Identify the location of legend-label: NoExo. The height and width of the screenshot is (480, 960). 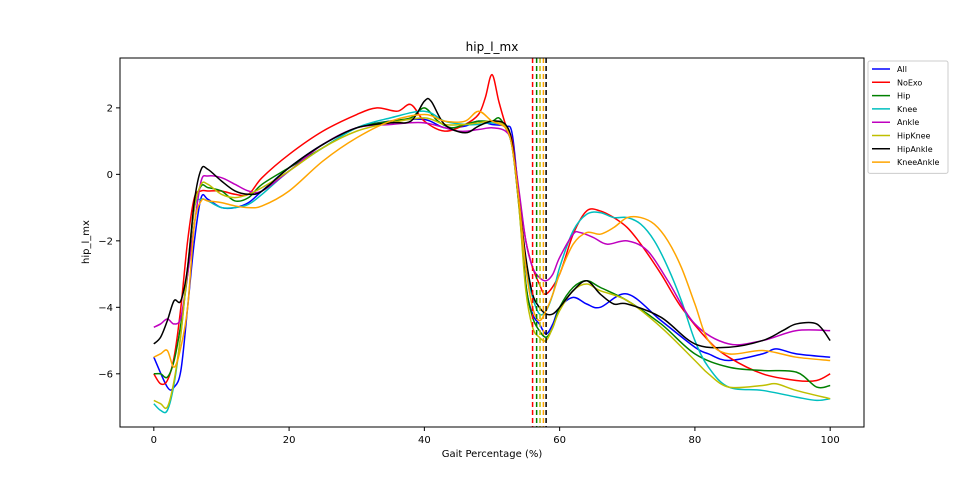
(909, 82).